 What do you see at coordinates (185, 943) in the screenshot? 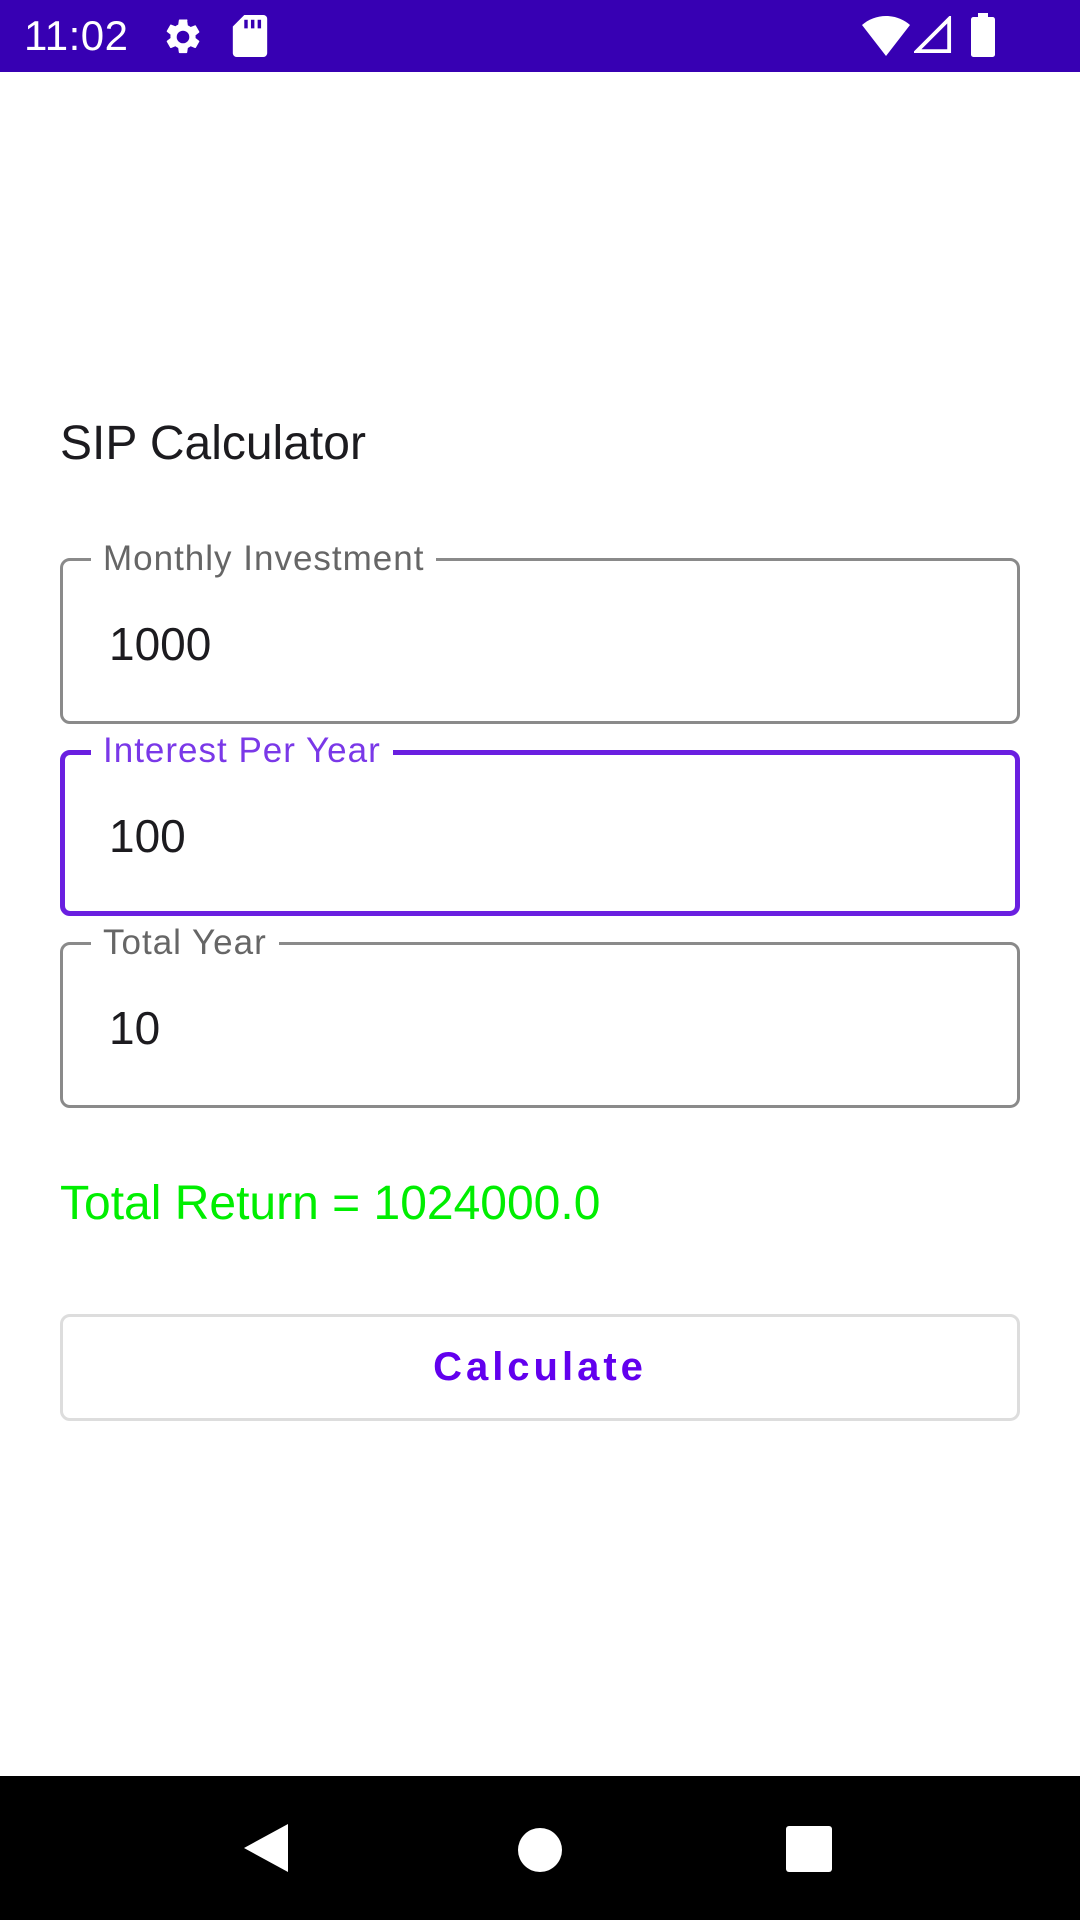
I see `total-year-label: Total Year` at bounding box center [185, 943].